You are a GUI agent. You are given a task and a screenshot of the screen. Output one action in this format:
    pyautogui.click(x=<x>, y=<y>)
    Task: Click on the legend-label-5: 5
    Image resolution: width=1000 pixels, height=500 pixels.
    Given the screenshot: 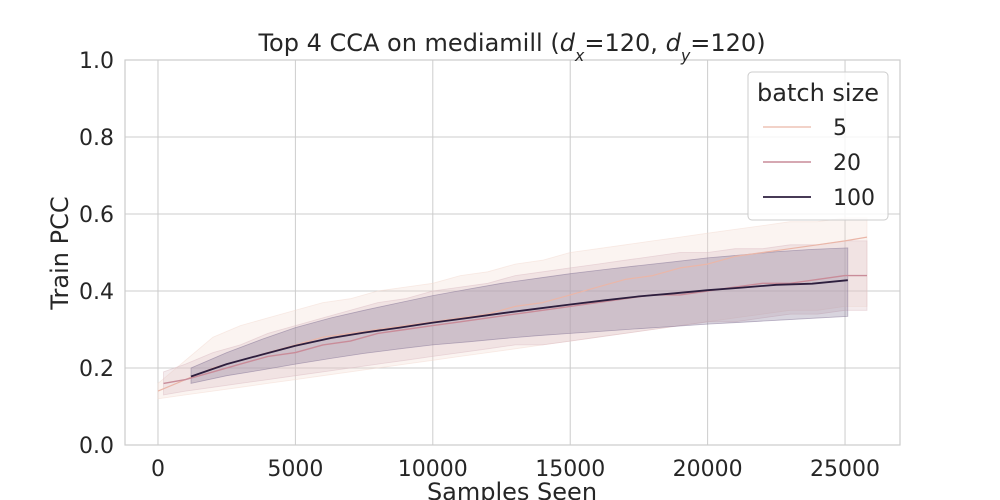 What is the action you would take?
    pyautogui.click(x=840, y=128)
    